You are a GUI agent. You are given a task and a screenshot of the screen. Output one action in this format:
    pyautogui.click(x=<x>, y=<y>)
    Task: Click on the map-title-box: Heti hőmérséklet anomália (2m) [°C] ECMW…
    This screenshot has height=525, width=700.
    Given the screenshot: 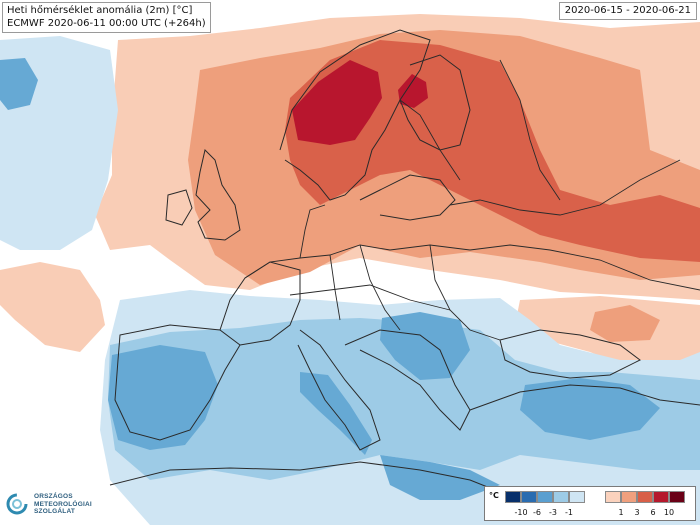 What is the action you would take?
    pyautogui.click(x=106, y=17)
    